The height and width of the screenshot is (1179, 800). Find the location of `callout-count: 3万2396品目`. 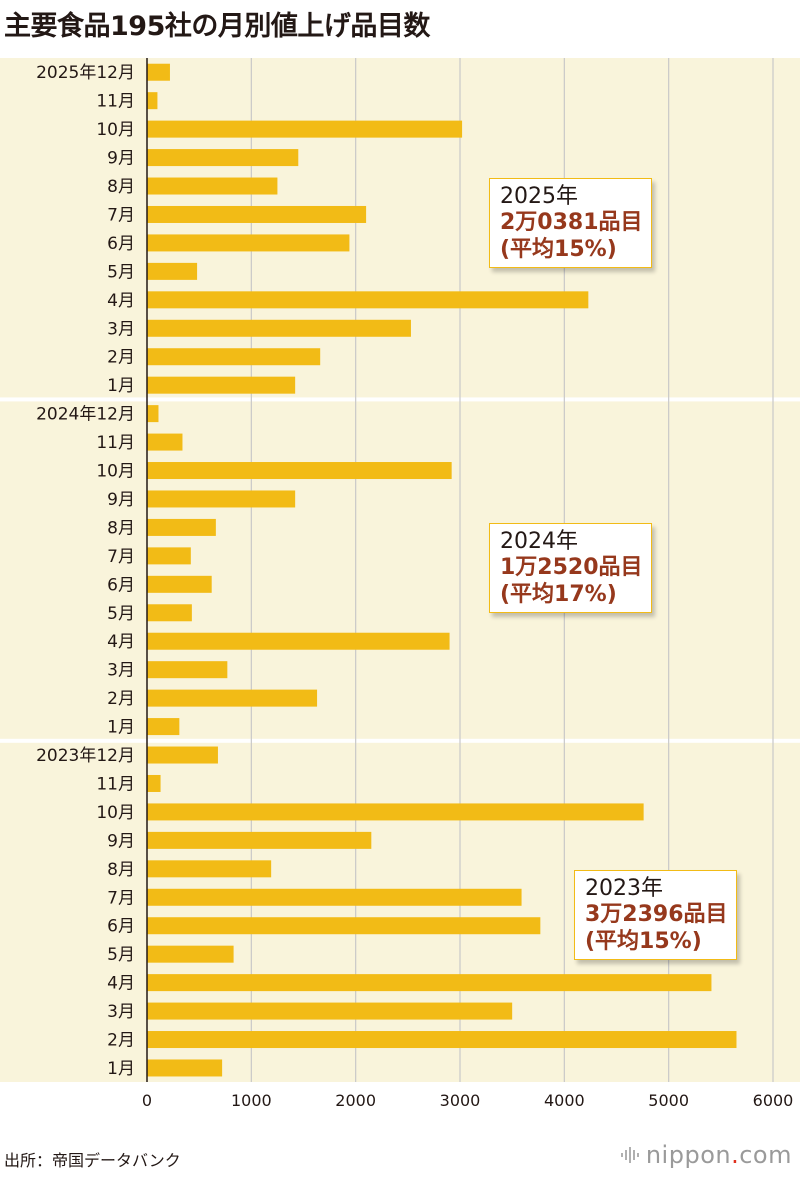

callout-count: 3万2396品目 is located at coordinates (656, 915).